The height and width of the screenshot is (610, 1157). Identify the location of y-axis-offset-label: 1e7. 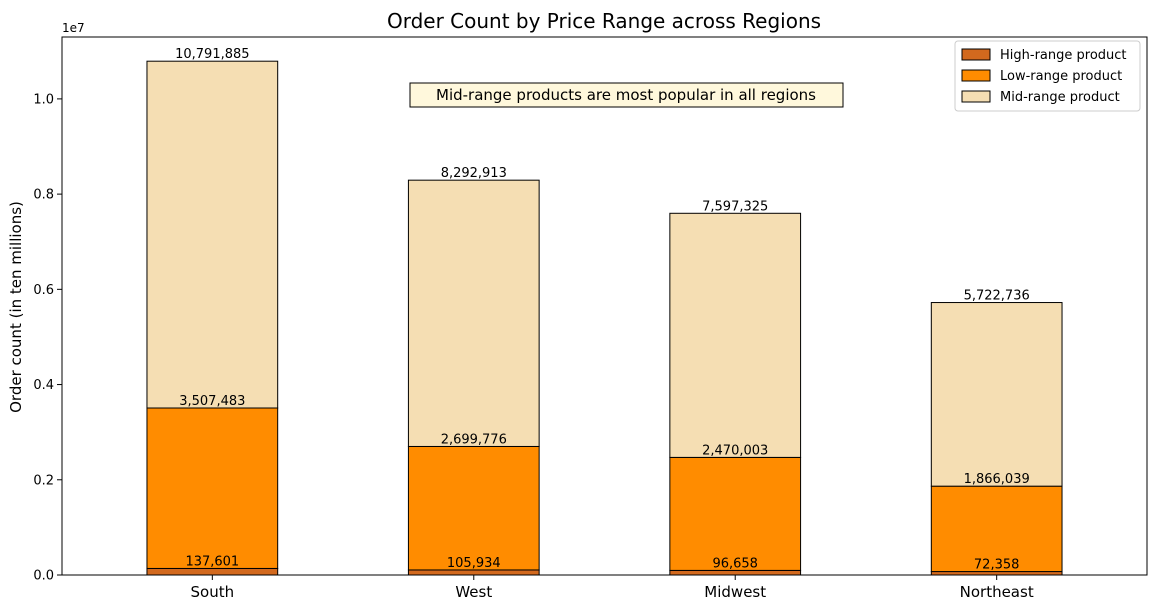
(73, 28).